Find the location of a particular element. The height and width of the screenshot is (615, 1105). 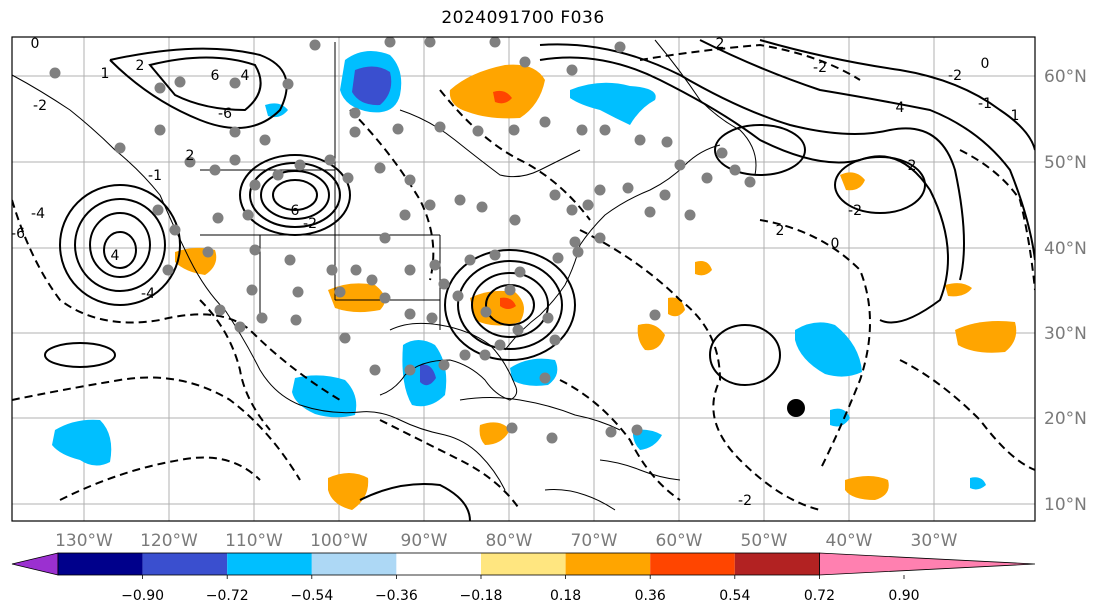

anomaly-blue-small2 is located at coordinates (978, 483).